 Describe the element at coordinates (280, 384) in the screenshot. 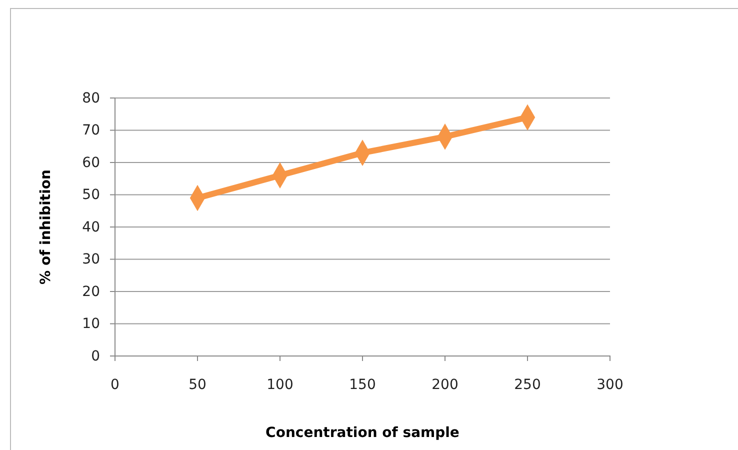

I see `x-tick-label: 100` at that location.